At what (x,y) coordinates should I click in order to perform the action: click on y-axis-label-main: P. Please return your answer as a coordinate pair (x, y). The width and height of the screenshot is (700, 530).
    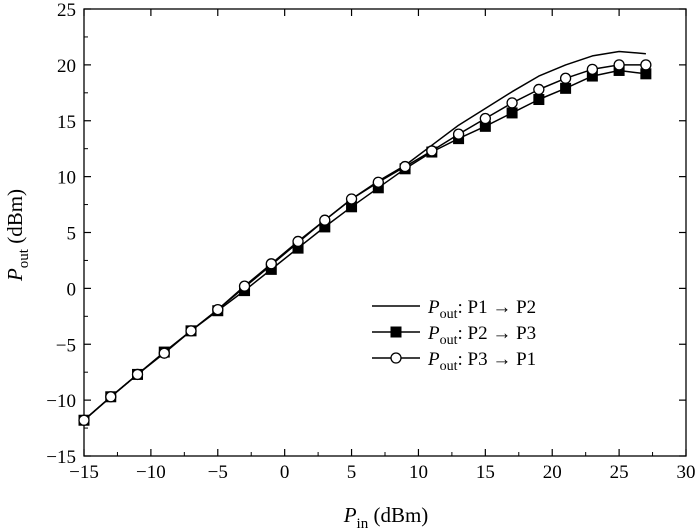
    Looking at the image, I should click on (15, 275).